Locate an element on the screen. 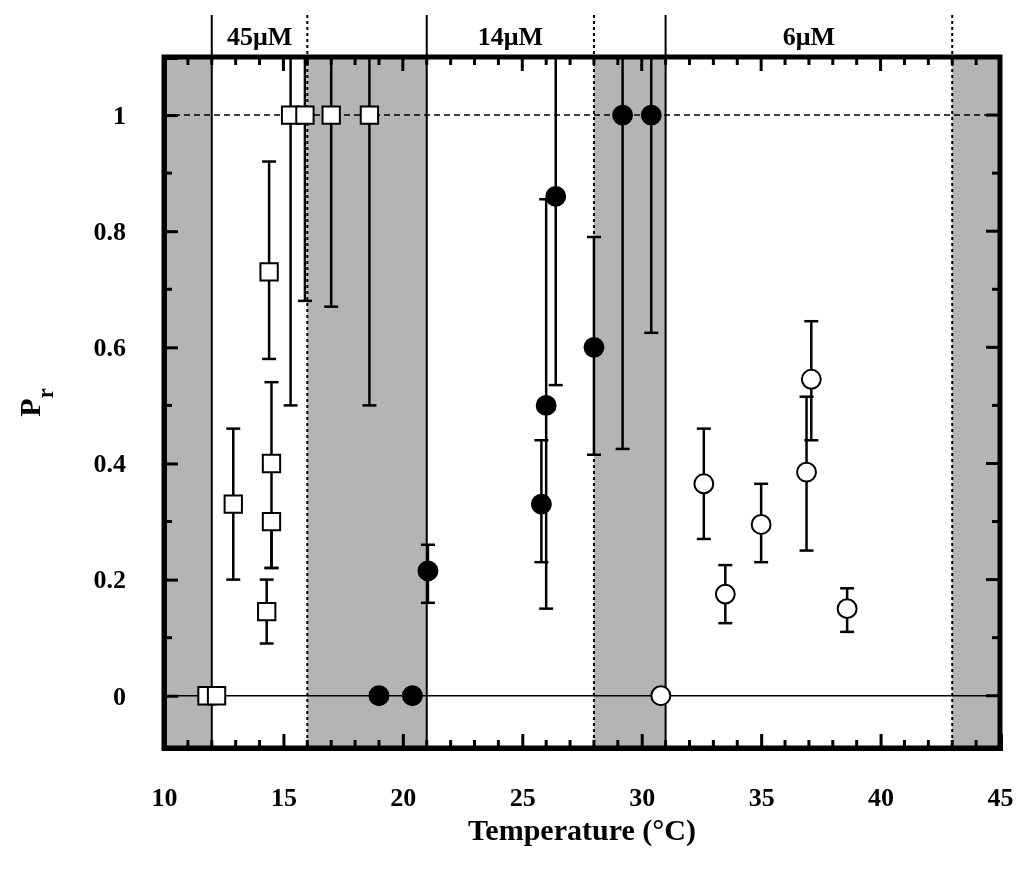 The width and height of the screenshot is (1017, 877). x-axis-title: Temperature (°C) is located at coordinates (582, 830).